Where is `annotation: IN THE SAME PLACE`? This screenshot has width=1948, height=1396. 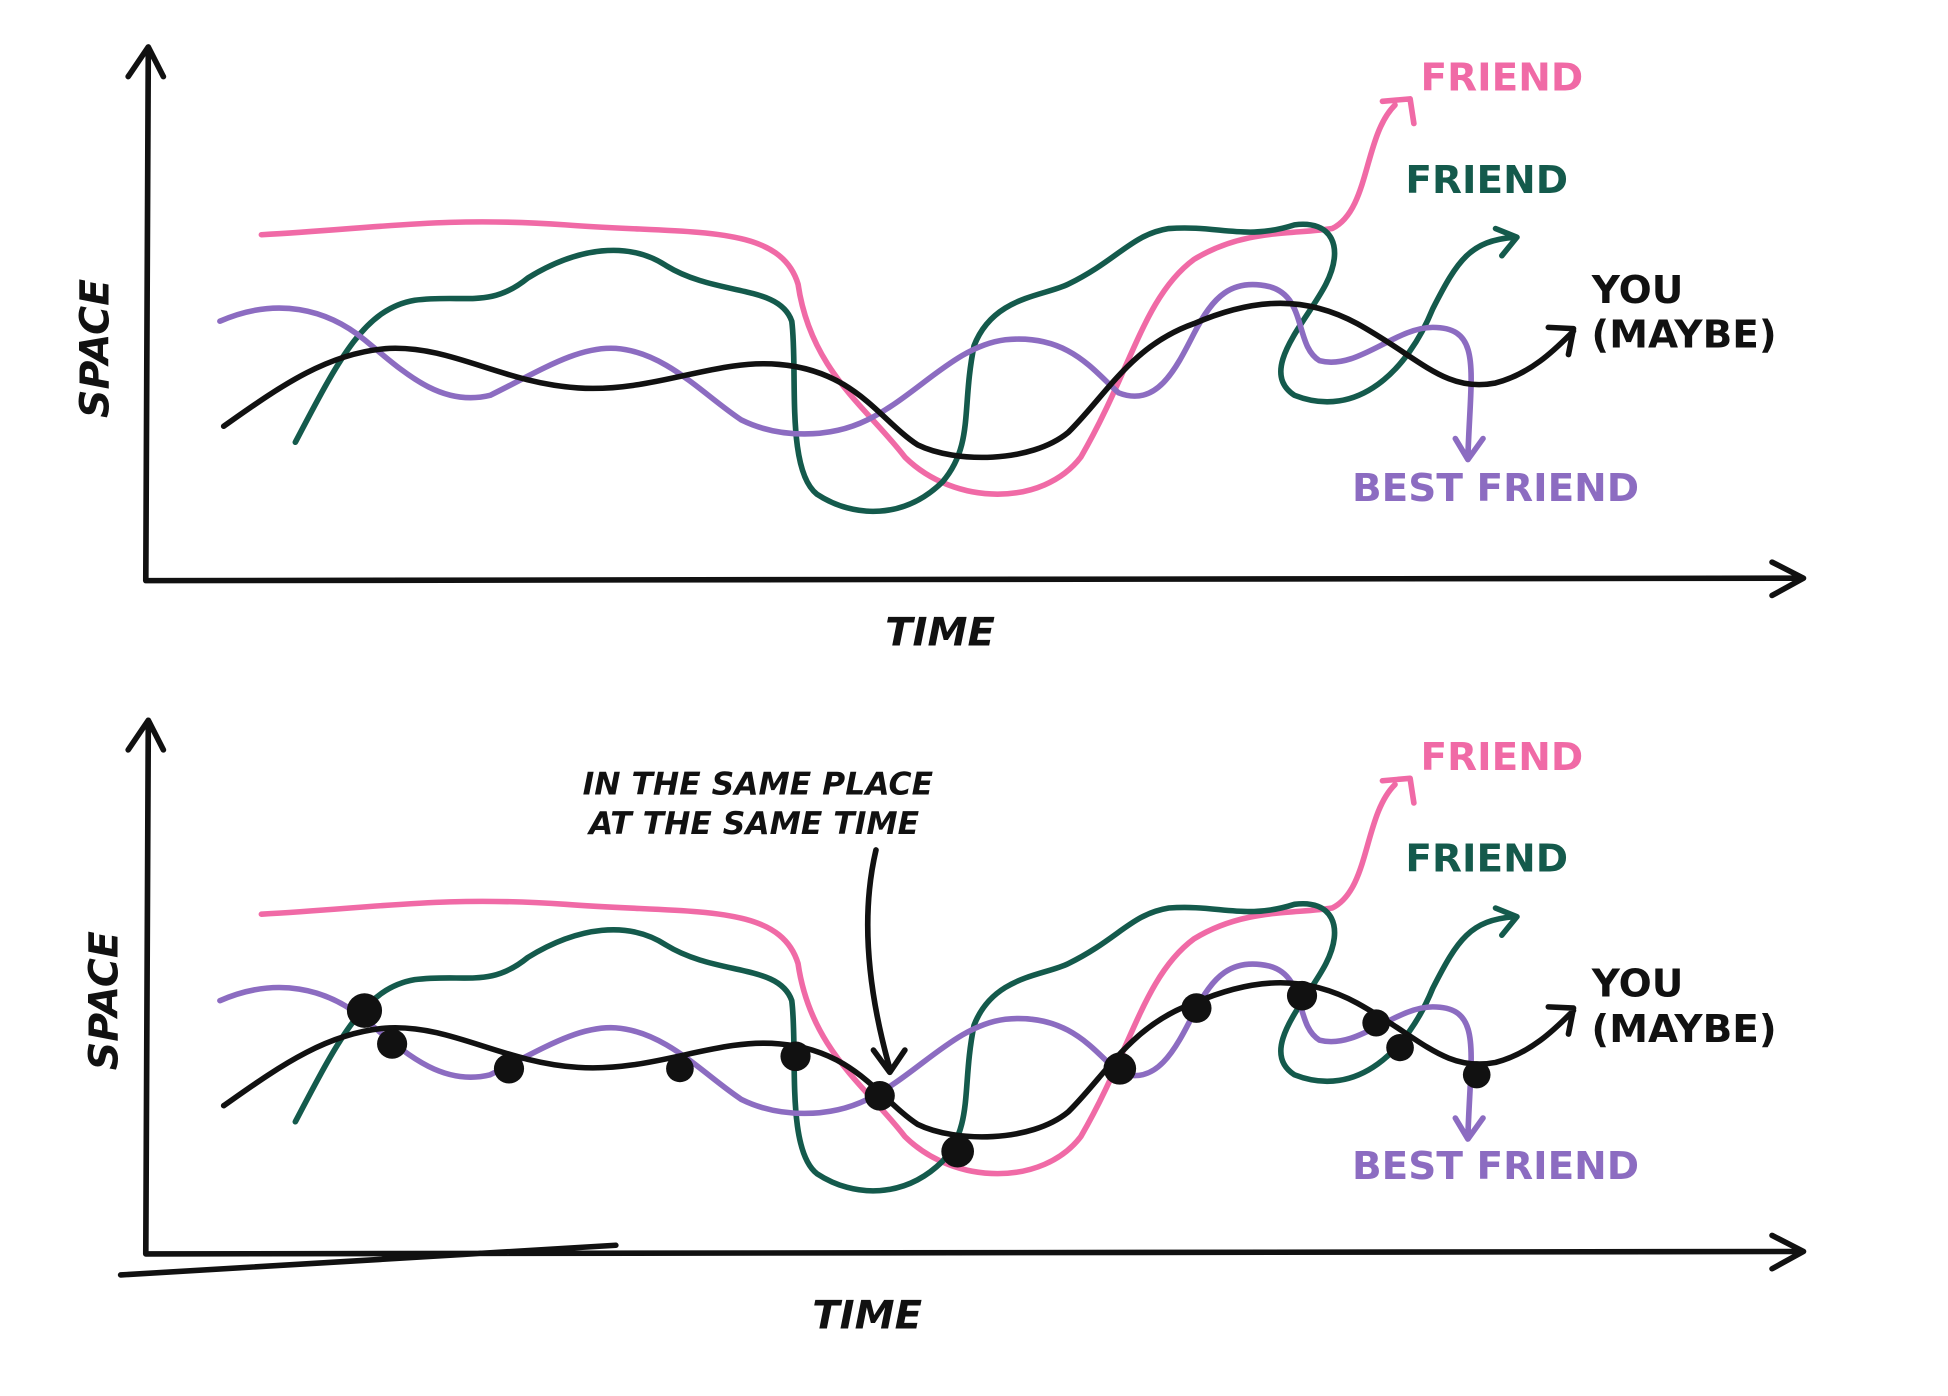
annotation: IN THE SAME PLACE is located at coordinates (758, 785).